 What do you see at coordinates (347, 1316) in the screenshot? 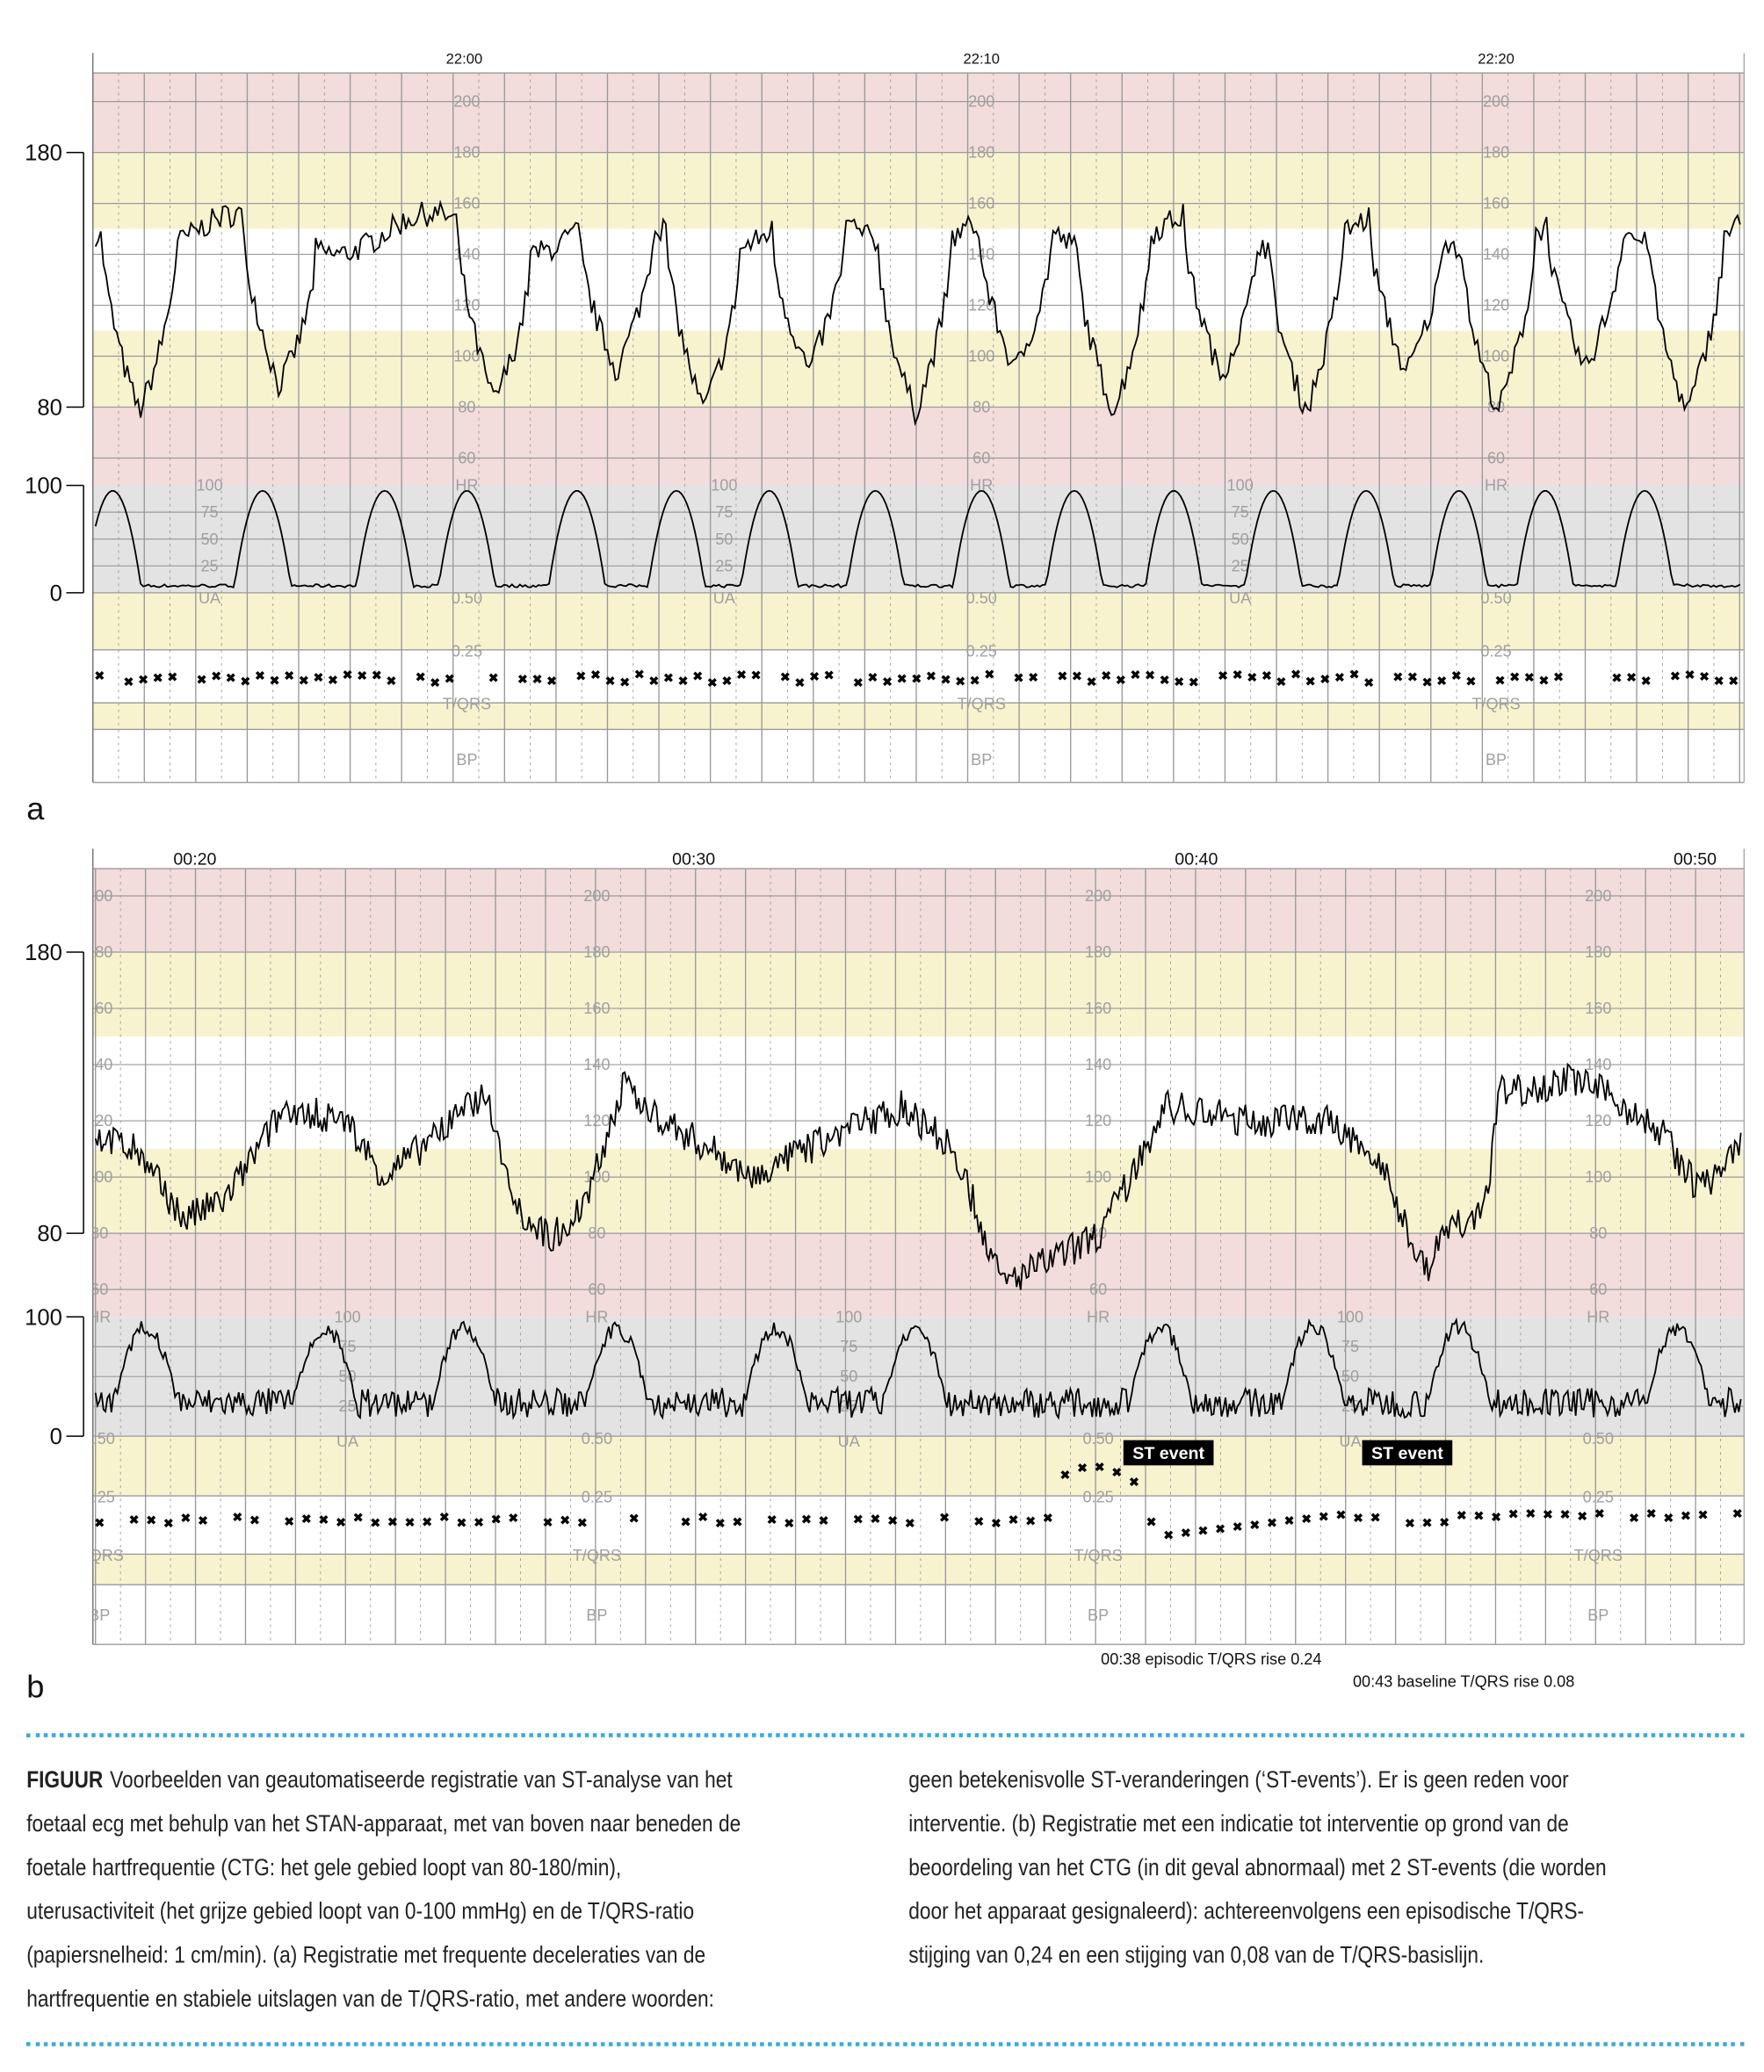
I see `ua-scale-label: 100` at bounding box center [347, 1316].